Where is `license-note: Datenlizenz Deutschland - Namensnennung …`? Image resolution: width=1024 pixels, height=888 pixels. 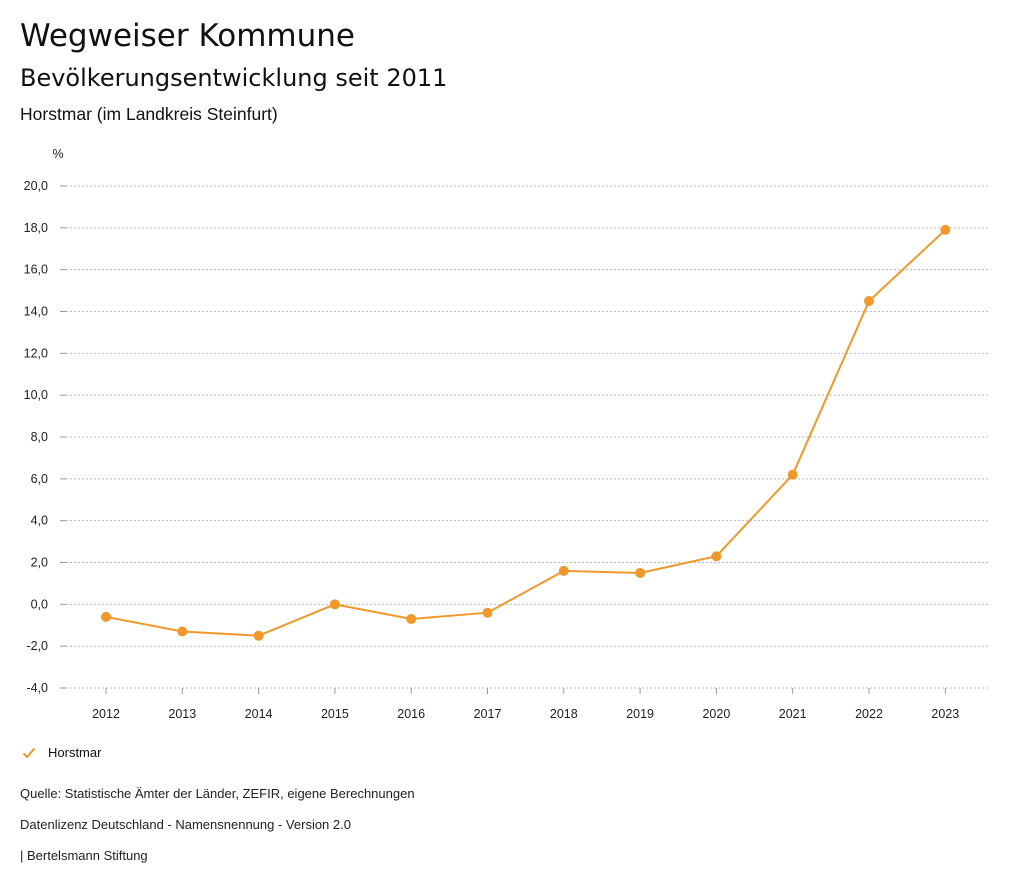
license-note: Datenlizenz Deutschland - Namensnennung … is located at coordinates (185, 824).